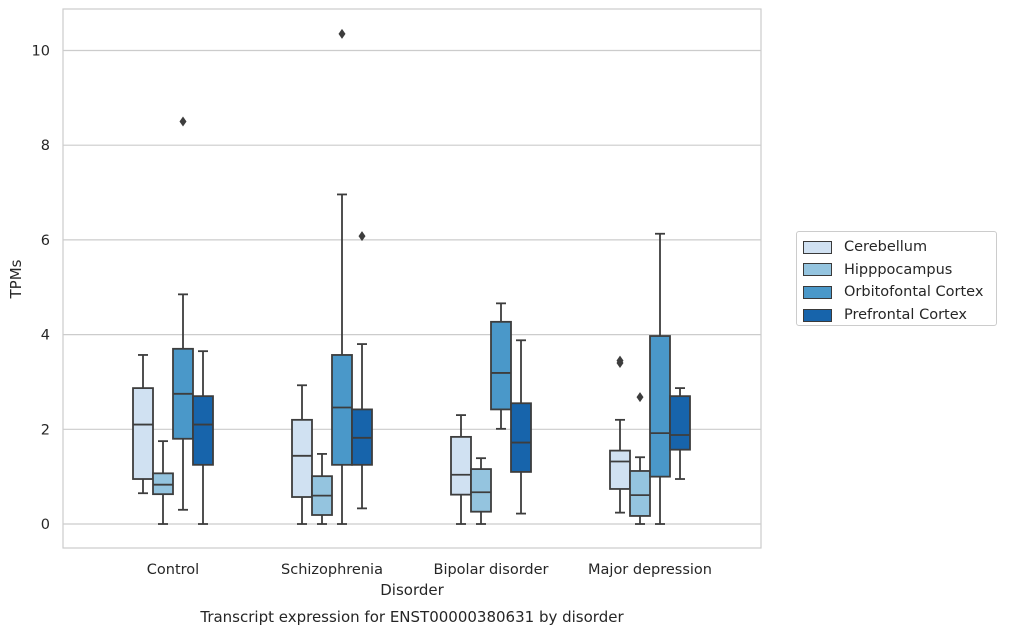 This screenshot has width=1009, height=634. I want to click on legend-item-prefrontal: Prefrontal Cortex, so click(899, 315).